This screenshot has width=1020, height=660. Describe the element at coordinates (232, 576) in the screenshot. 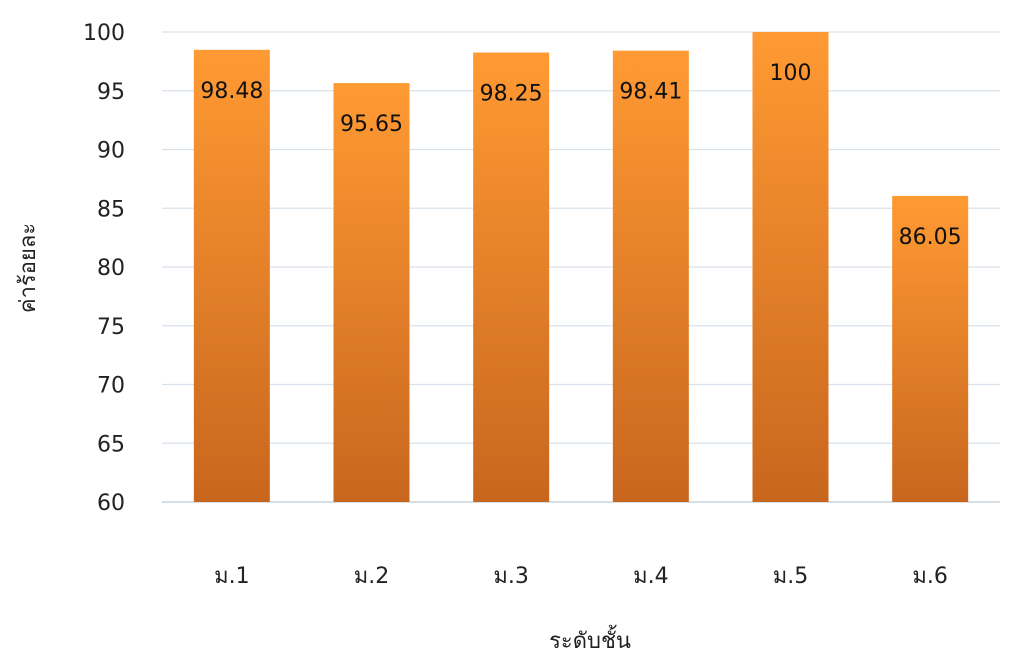

I see `x-tick-label: ม.1` at that location.